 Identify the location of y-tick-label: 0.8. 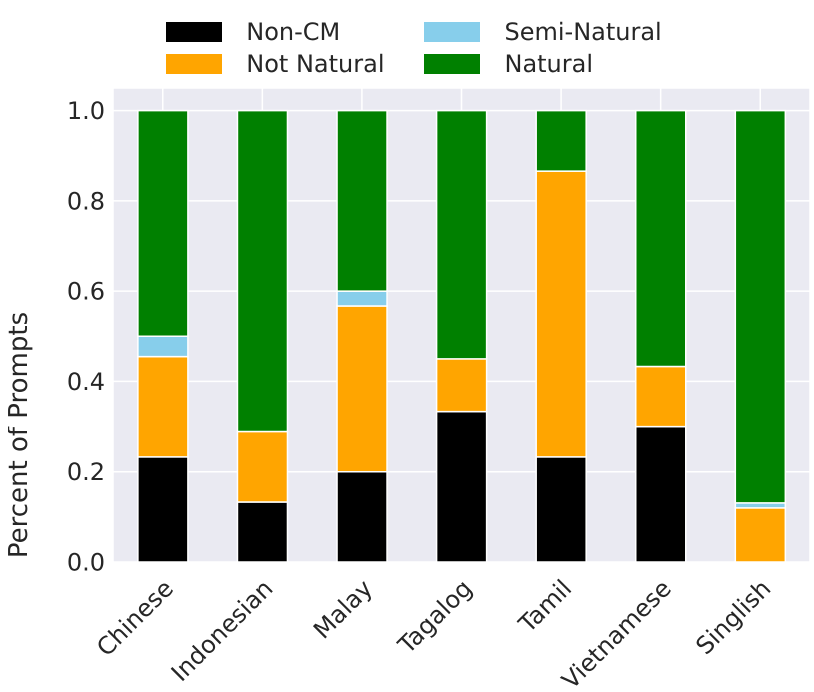
(85, 201).